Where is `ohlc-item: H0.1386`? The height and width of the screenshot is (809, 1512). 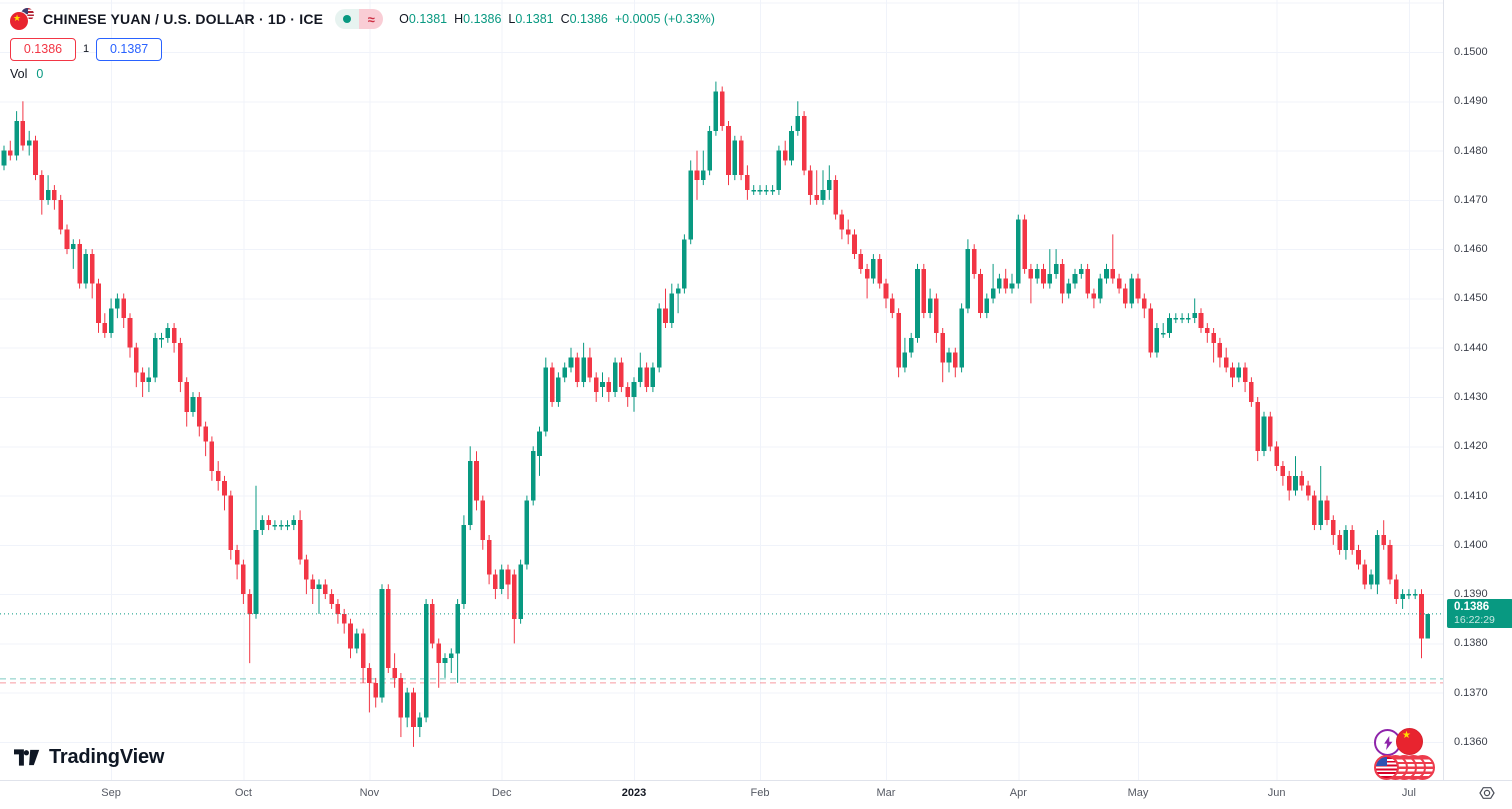
ohlc-item: H0.1386 is located at coordinates (478, 19).